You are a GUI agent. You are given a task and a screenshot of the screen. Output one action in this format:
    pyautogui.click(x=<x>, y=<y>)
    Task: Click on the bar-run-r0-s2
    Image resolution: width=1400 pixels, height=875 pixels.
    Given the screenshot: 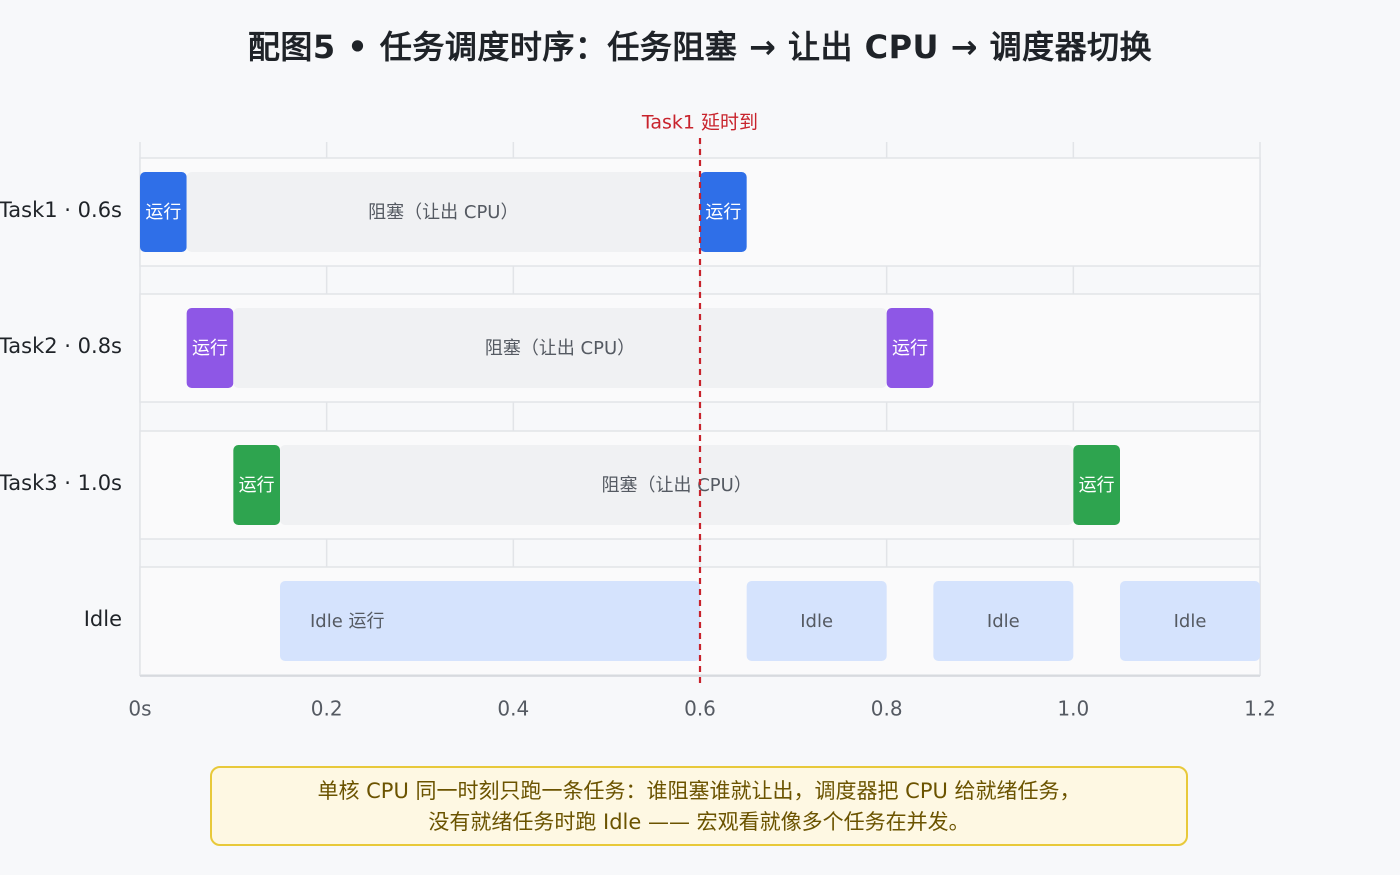 What is the action you would take?
    pyautogui.click(x=723, y=212)
    